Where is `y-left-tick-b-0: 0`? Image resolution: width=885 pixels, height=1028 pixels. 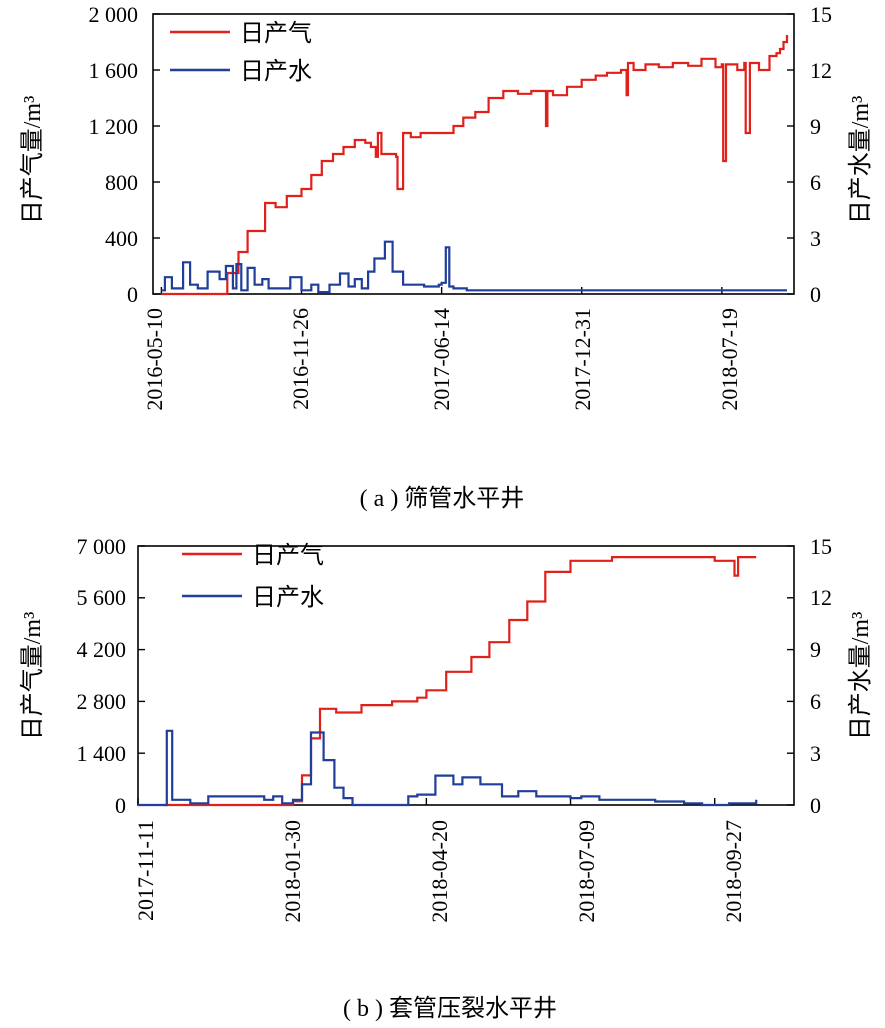 y-left-tick-b-0: 0 is located at coordinates (120, 805).